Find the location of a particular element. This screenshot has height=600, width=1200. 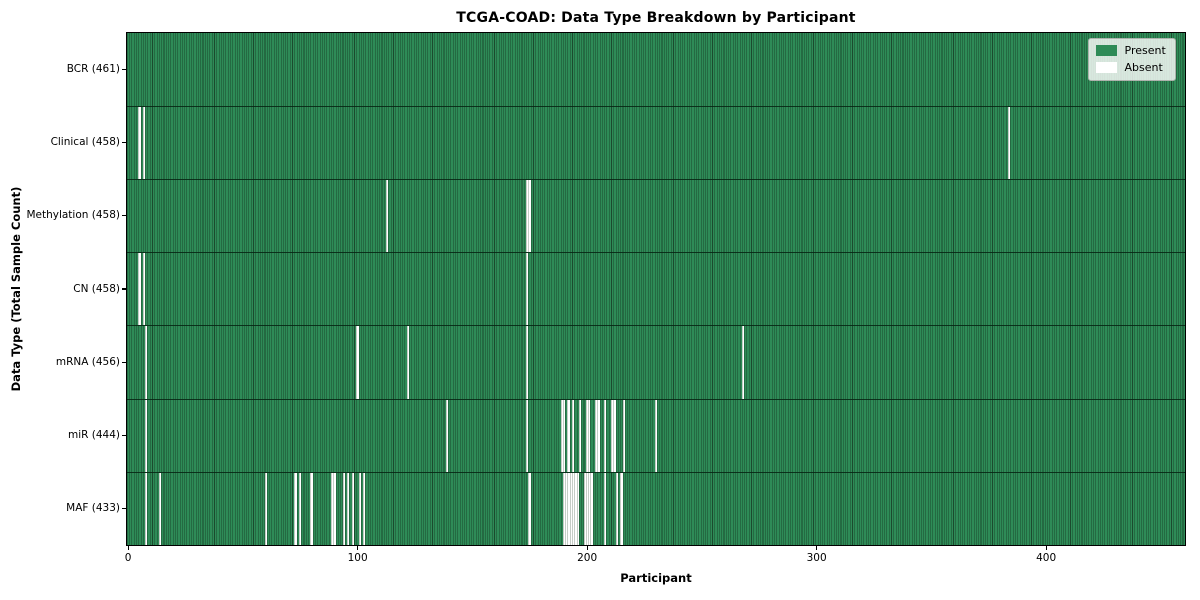

heatmap-row-cn is located at coordinates (655, 289).